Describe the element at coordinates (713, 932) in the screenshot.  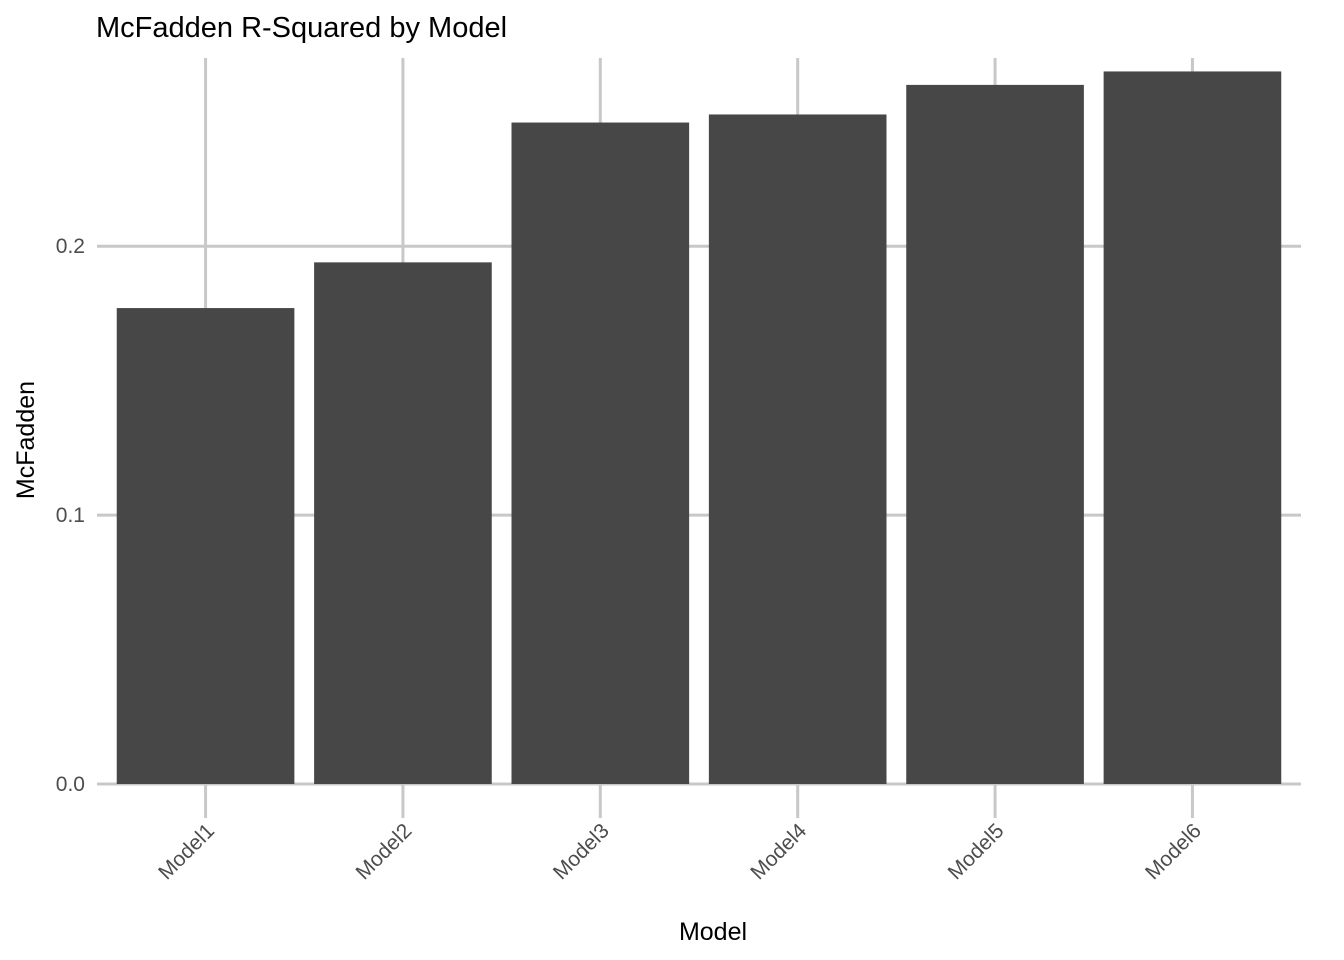
I see `x-axis-title: Model` at that location.